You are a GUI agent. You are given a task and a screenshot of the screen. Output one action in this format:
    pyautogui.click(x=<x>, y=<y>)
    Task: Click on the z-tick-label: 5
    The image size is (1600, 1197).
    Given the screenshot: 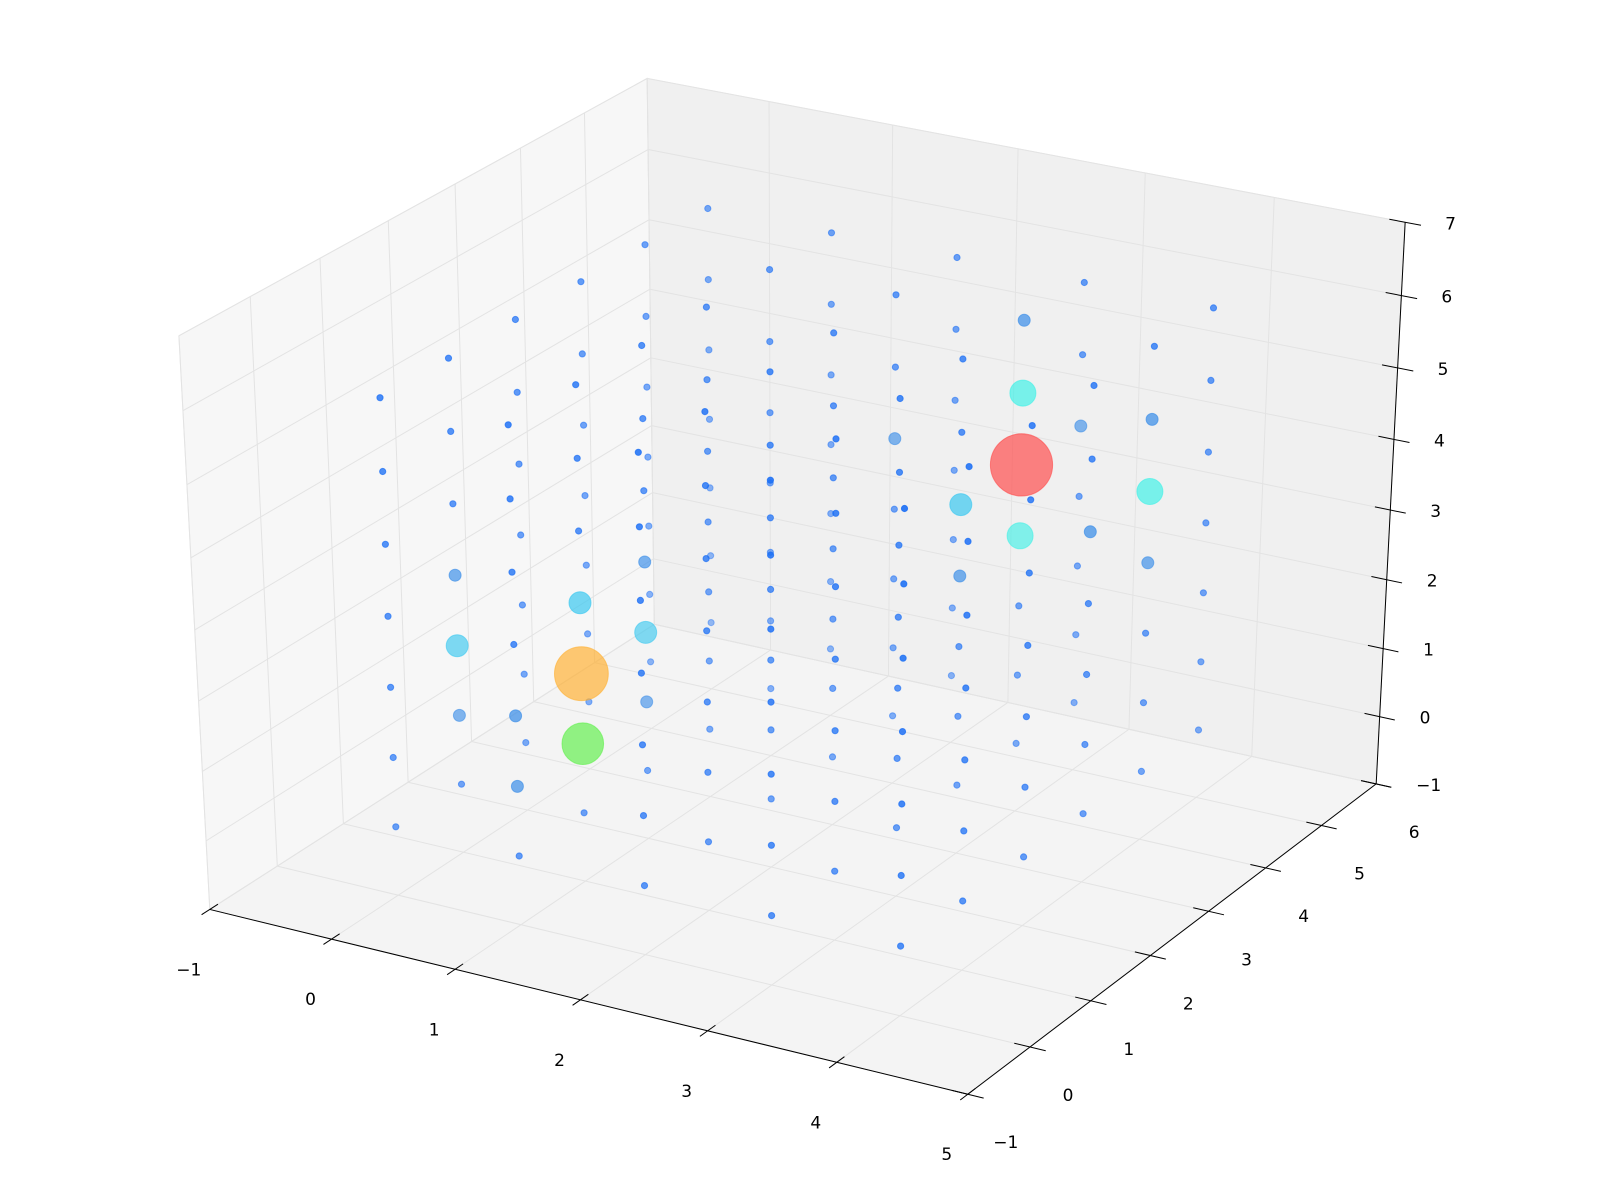 What is the action you would take?
    pyautogui.click(x=1443, y=370)
    